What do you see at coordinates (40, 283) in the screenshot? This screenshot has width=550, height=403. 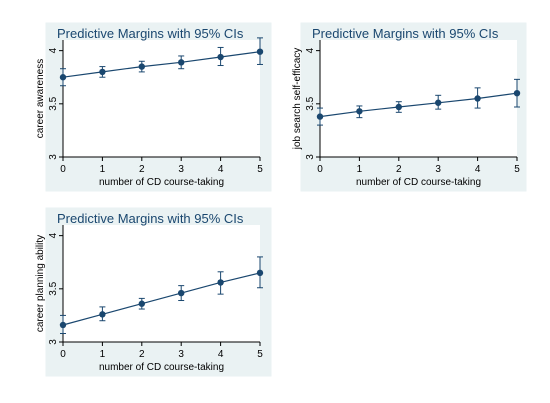 I see `y-axis-label: career planning ability` at bounding box center [40, 283].